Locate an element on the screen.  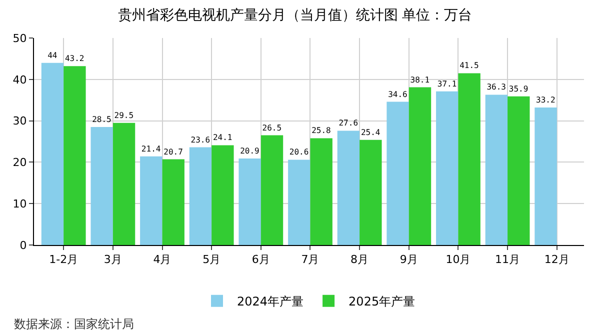
y-tick-label: 50 is located at coordinates (19, 38).